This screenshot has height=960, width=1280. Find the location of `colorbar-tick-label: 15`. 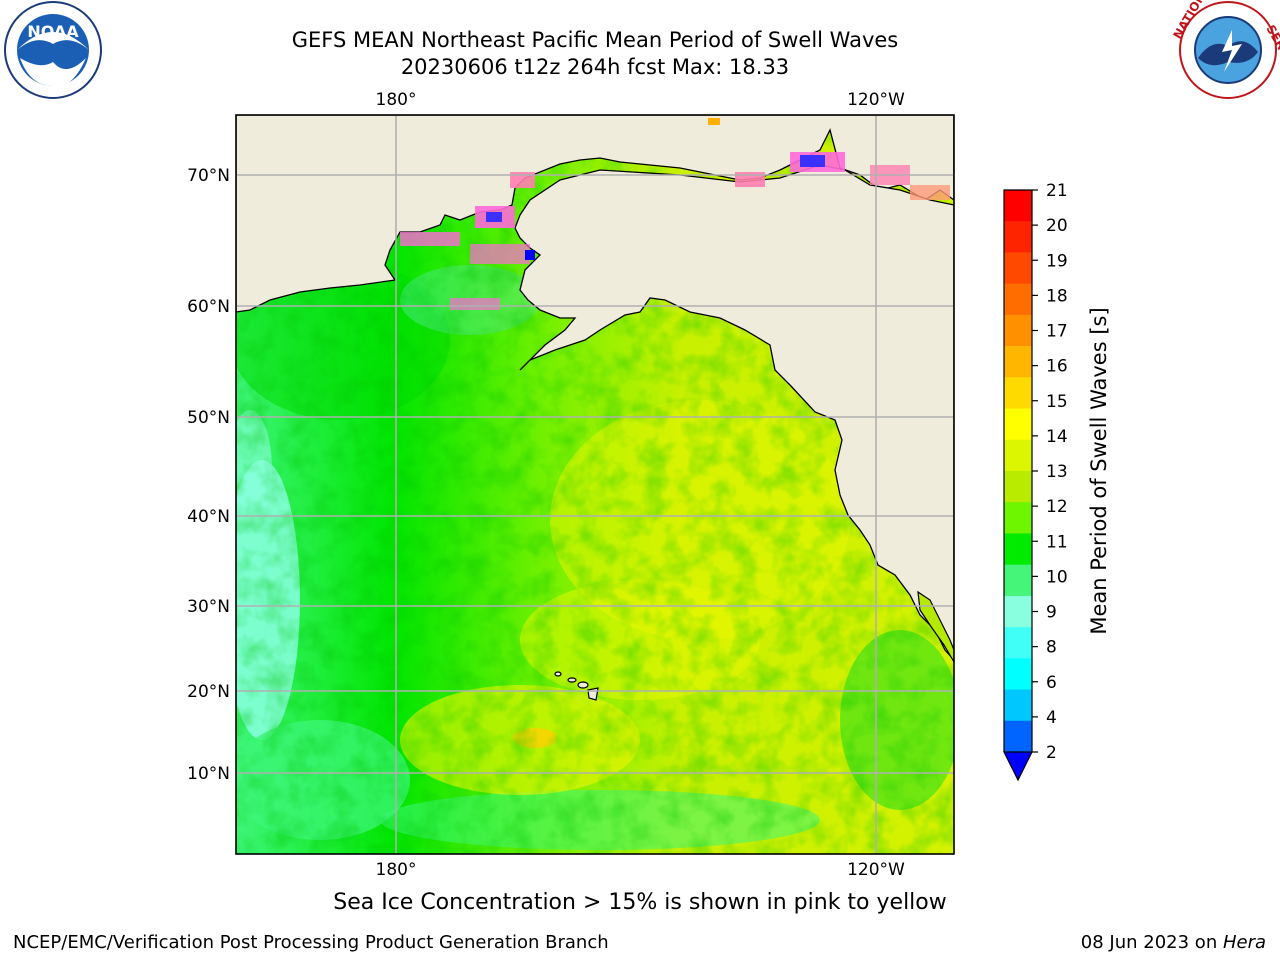

colorbar-tick-label: 15 is located at coordinates (1057, 402).